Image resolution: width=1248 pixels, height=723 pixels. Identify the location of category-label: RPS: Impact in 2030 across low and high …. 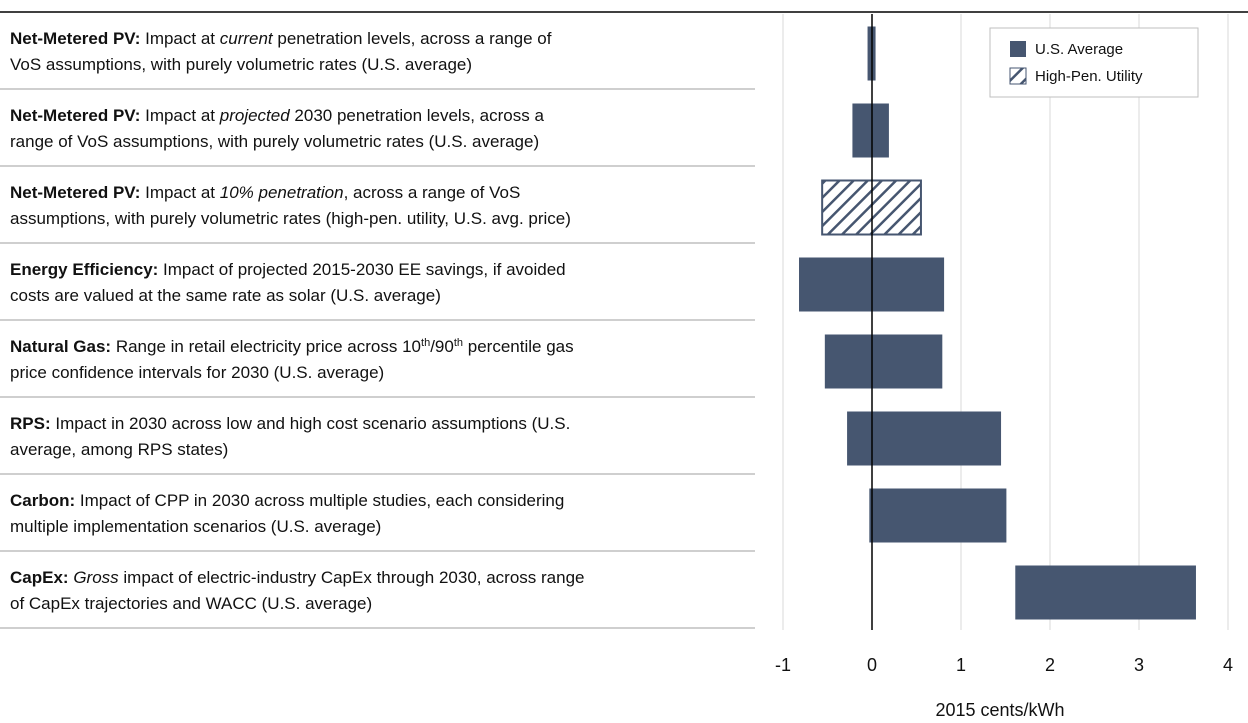
(290, 423).